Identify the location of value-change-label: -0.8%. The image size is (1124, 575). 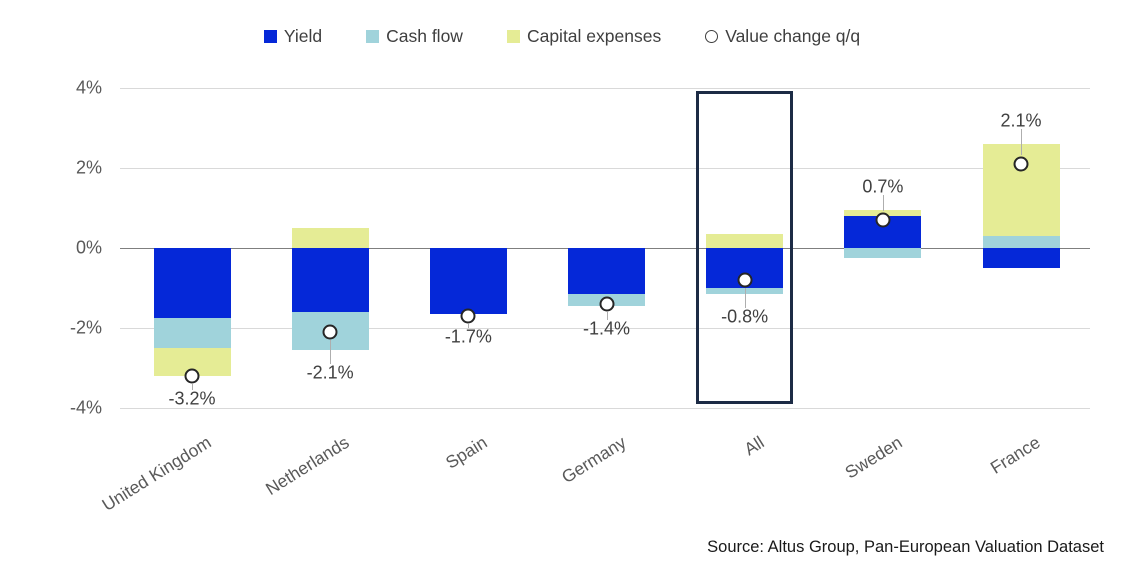
(745, 316).